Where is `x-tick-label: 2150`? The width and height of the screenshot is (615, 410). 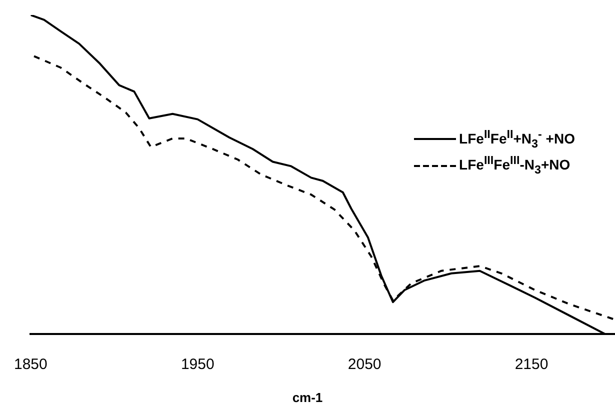
x-tick-label: 2150 is located at coordinates (531, 365).